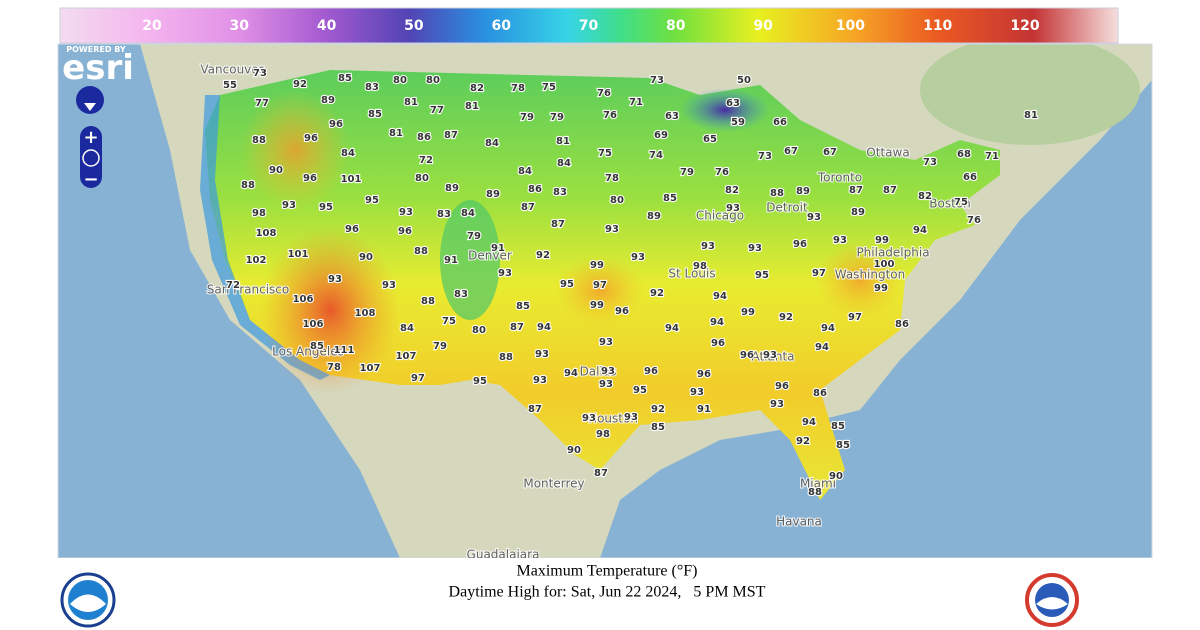  Describe the element at coordinates (887, 153) in the screenshot. I see `city-label: Ottawa` at that location.